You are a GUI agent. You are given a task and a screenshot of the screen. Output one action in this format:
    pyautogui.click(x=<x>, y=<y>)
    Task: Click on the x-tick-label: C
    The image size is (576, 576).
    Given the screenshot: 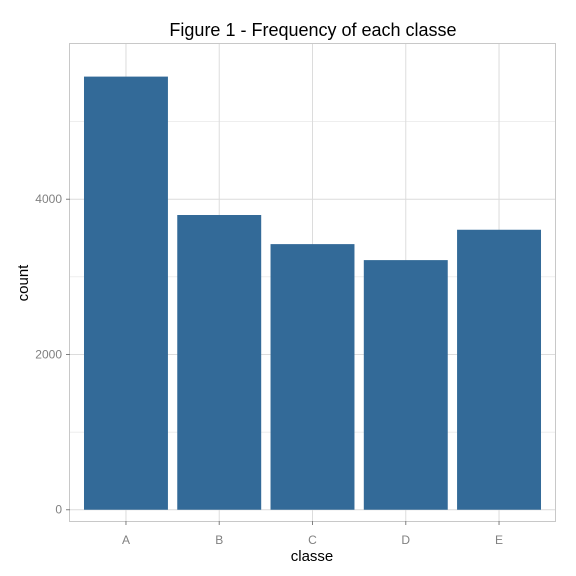 What is the action you would take?
    pyautogui.click(x=312, y=540)
    